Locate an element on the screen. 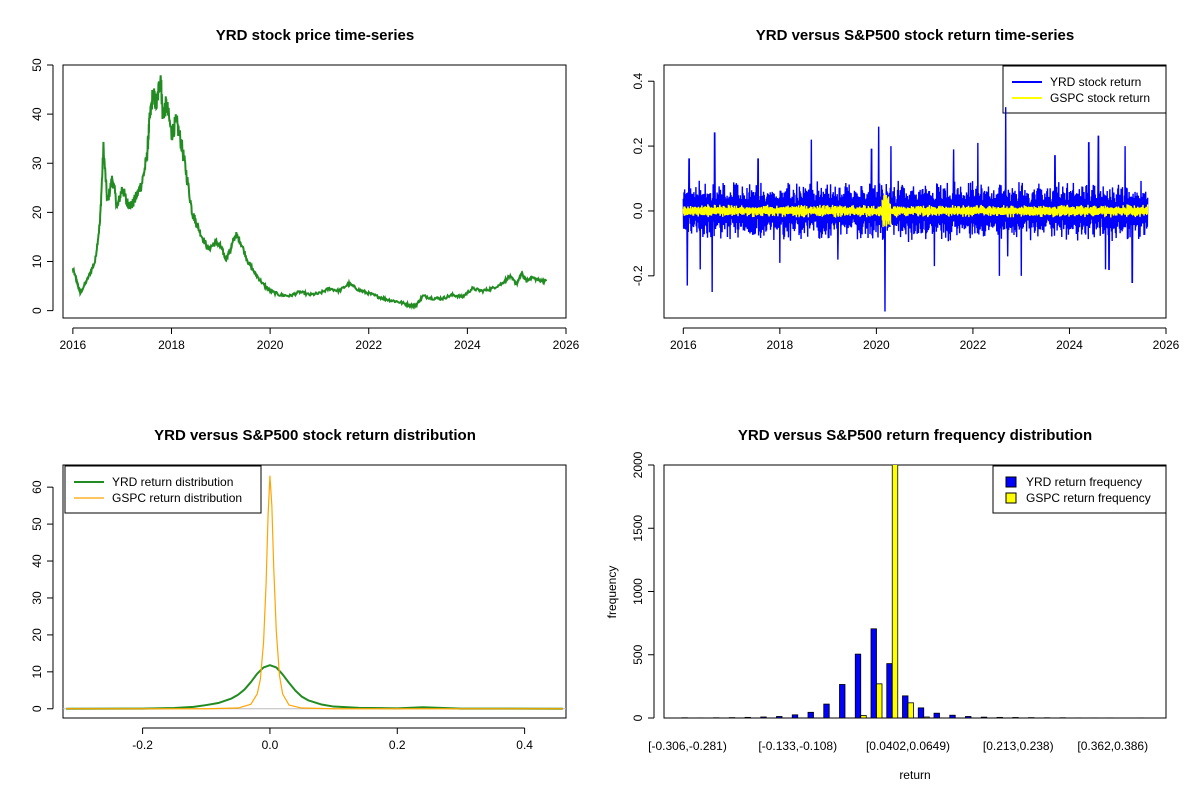 This screenshot has height=805, width=1200. x-tick-label: [0.213,0.238) is located at coordinates (1018, 746).